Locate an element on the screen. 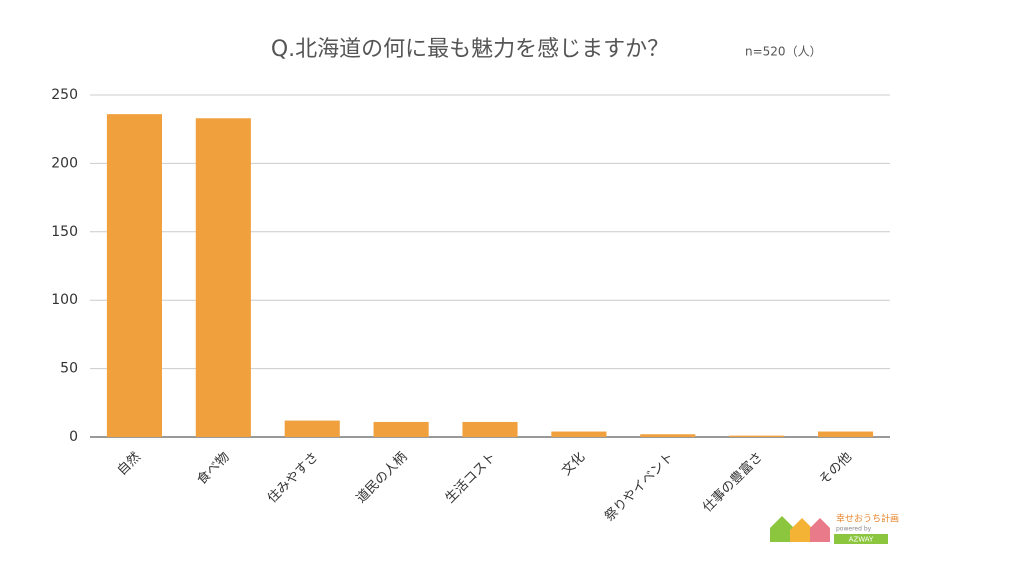 This screenshot has height=564, width=1024. x-tick-label: 文化 is located at coordinates (573, 464).